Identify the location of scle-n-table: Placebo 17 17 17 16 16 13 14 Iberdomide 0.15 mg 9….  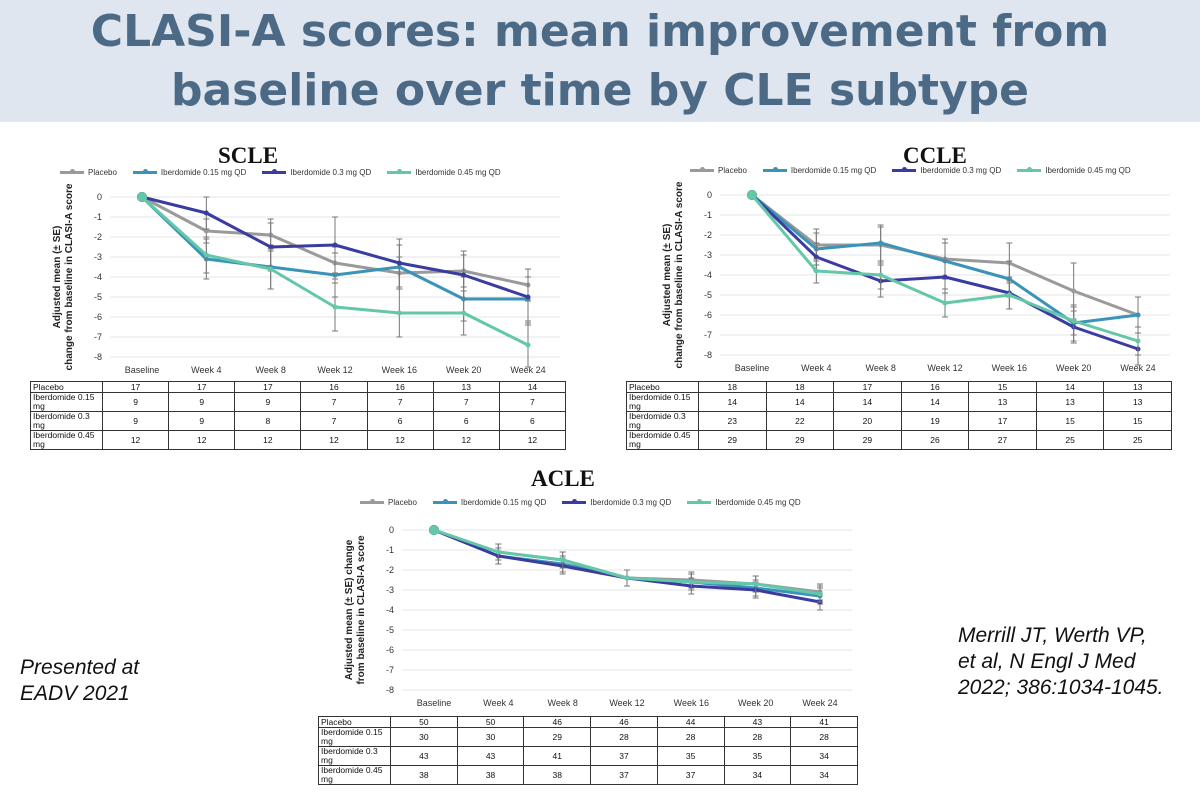
(298, 415).